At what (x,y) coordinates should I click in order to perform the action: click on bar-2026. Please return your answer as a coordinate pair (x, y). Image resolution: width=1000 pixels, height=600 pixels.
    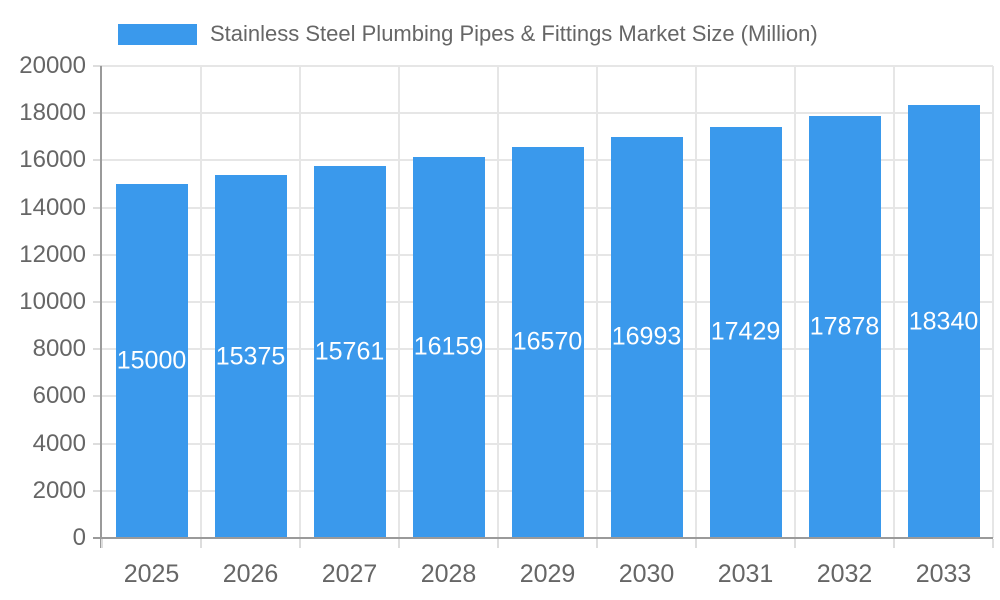
    Looking at the image, I should click on (250, 356).